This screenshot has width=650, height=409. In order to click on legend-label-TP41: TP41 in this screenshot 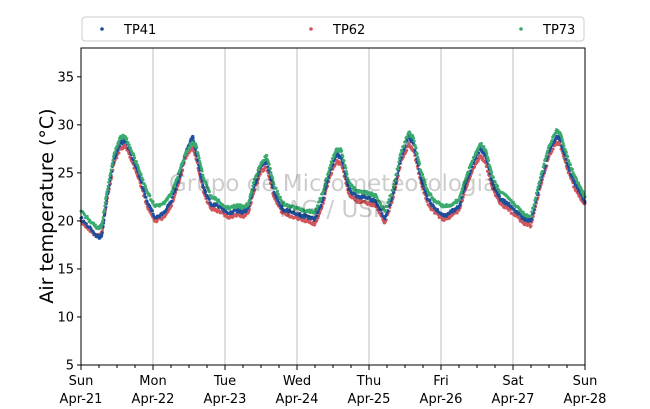, I will do `click(139, 30)`.